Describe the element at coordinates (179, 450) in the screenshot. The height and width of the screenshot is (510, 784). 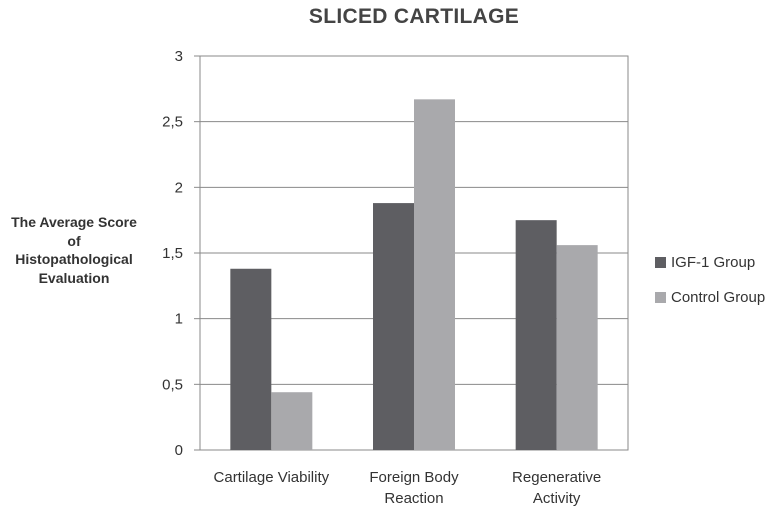
I see `y-tick-label: 0` at that location.